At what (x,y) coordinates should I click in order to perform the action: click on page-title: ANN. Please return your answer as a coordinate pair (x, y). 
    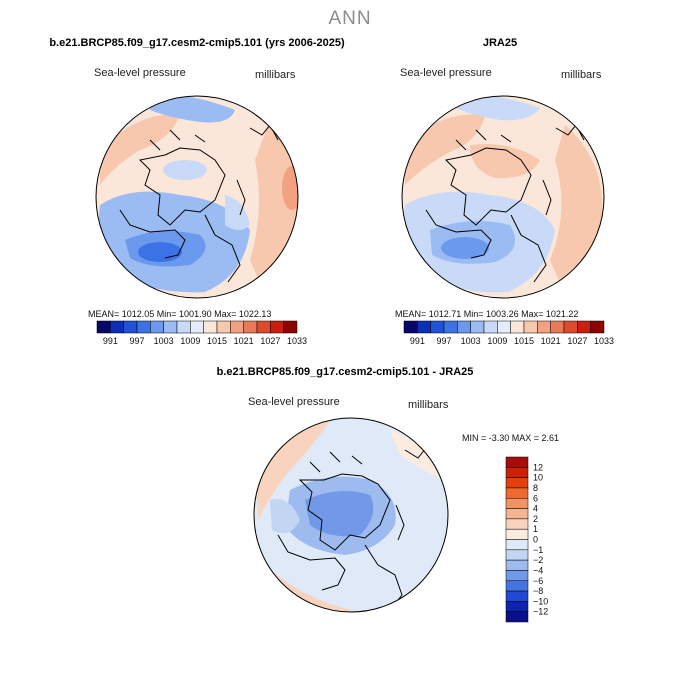
    Looking at the image, I should click on (350, 18).